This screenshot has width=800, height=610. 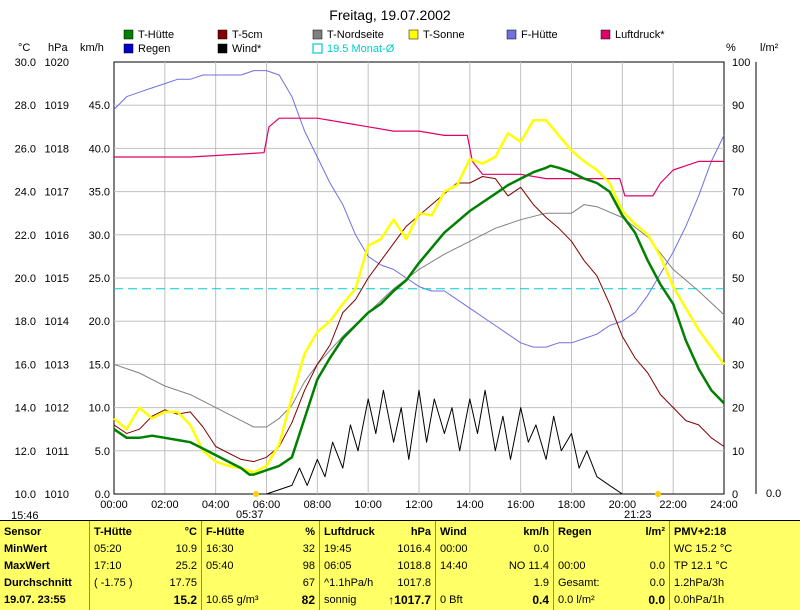 What do you see at coordinates (267, 505) in the screenshot?
I see `x-tick-label: 06:00` at bounding box center [267, 505].